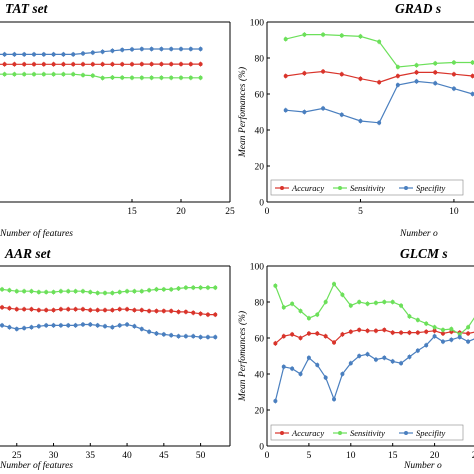  Describe the element at coordinates (367, 432) in the screenshot. I see `legend-box` at that location.